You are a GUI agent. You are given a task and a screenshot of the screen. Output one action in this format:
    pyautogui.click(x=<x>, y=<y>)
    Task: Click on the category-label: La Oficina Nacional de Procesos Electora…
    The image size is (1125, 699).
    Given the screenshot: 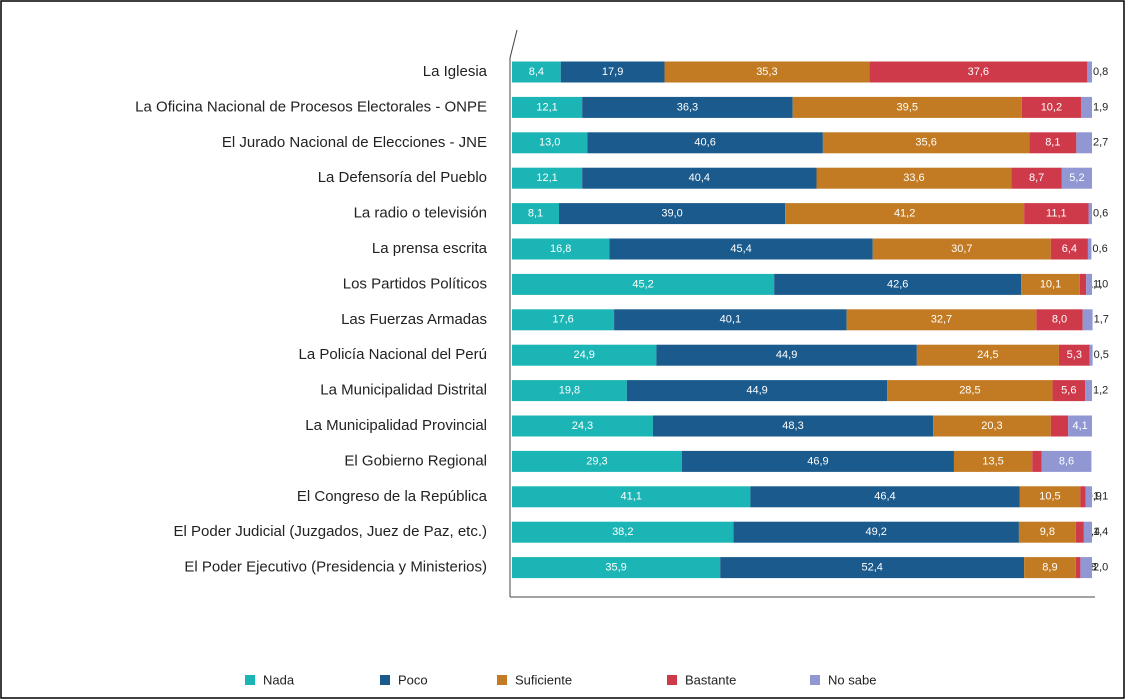 What is the action you would take?
    pyautogui.click(x=311, y=106)
    